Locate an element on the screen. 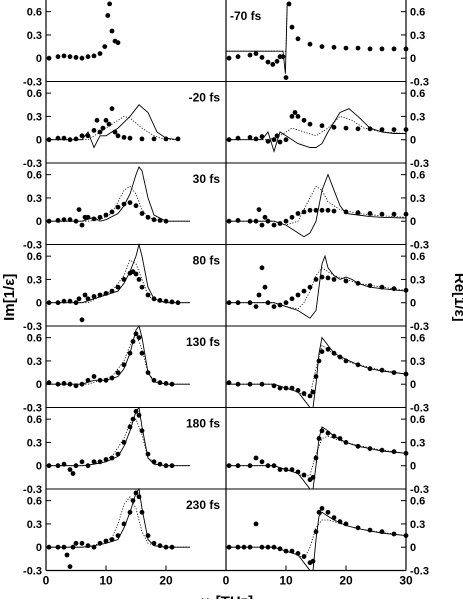 This screenshot has width=463, height=604. y-tick-label-left: 0.6 is located at coordinates (34, 257).